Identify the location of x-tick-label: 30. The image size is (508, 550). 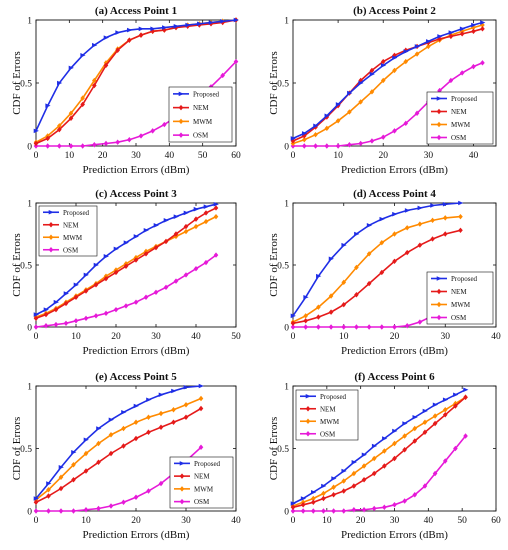
(136, 156).